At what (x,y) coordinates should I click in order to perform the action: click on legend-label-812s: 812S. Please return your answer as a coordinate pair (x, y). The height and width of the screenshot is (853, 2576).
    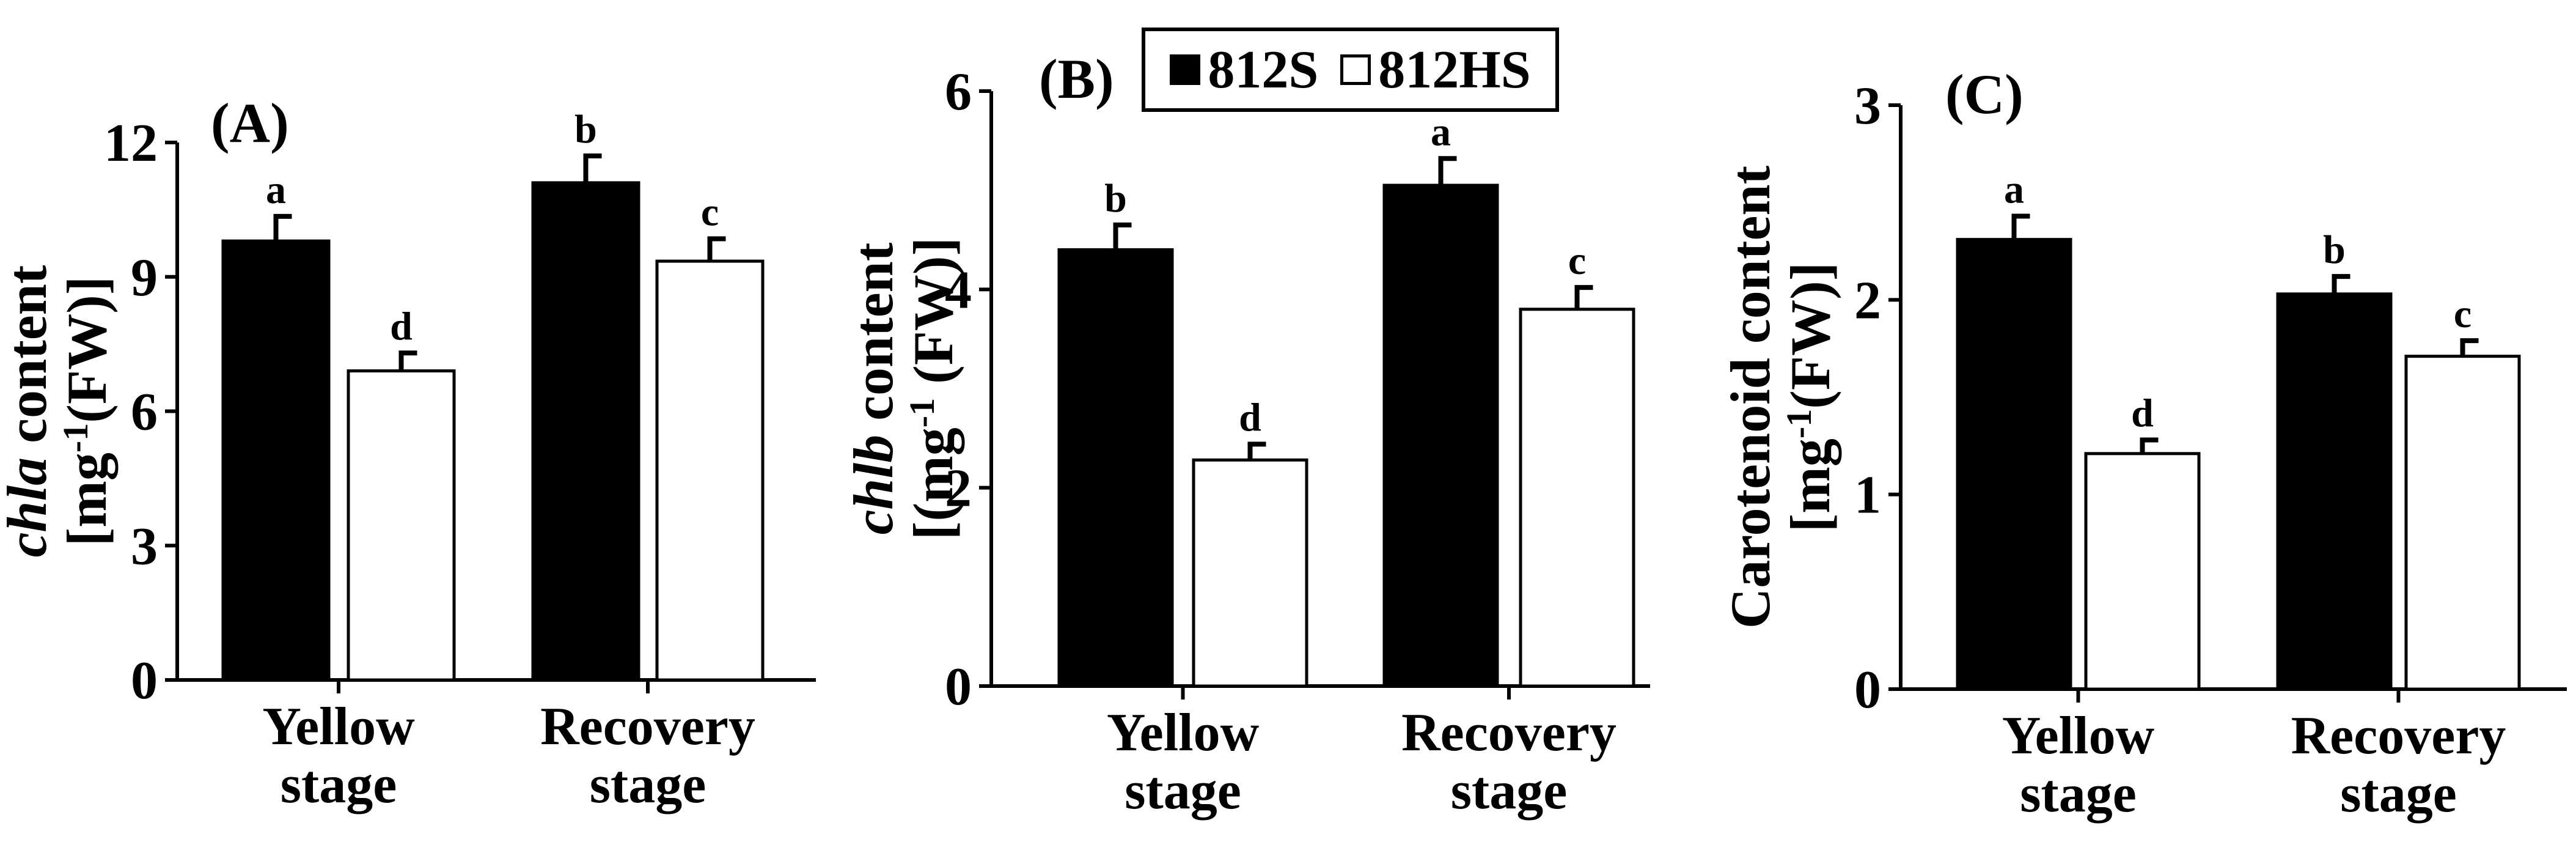
    Looking at the image, I should click on (1263, 70).